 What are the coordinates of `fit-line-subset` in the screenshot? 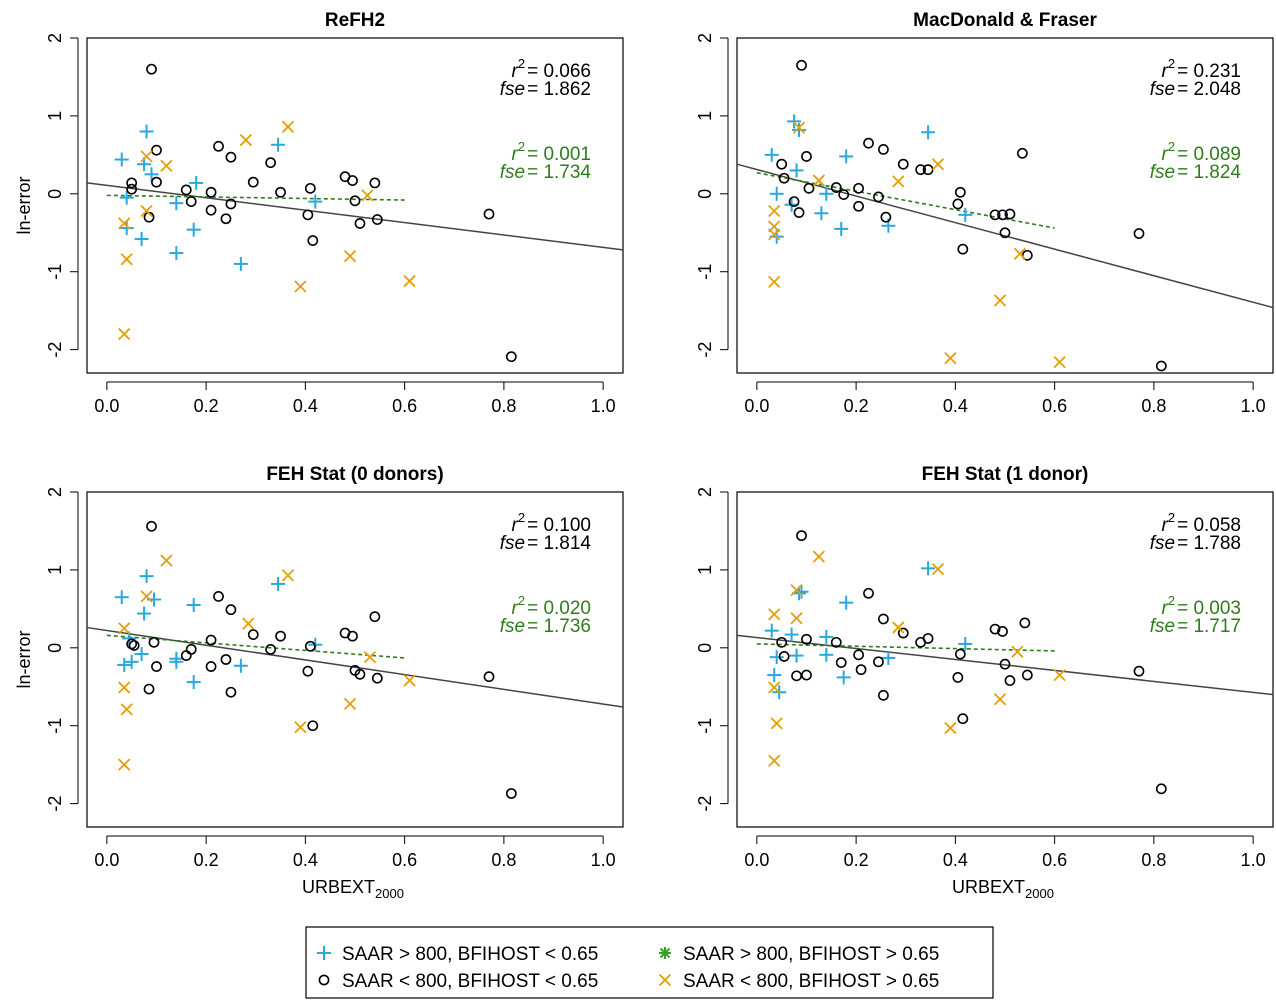 It's located at (905, 647).